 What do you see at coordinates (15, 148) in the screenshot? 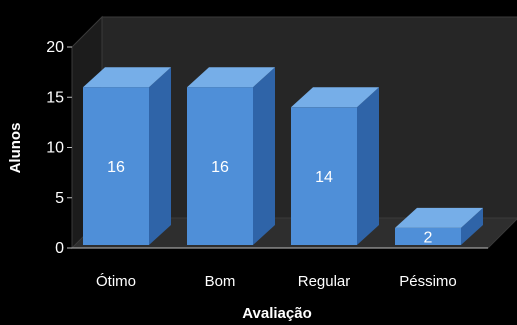
I see `y-axis-title: Alunos` at bounding box center [15, 148].